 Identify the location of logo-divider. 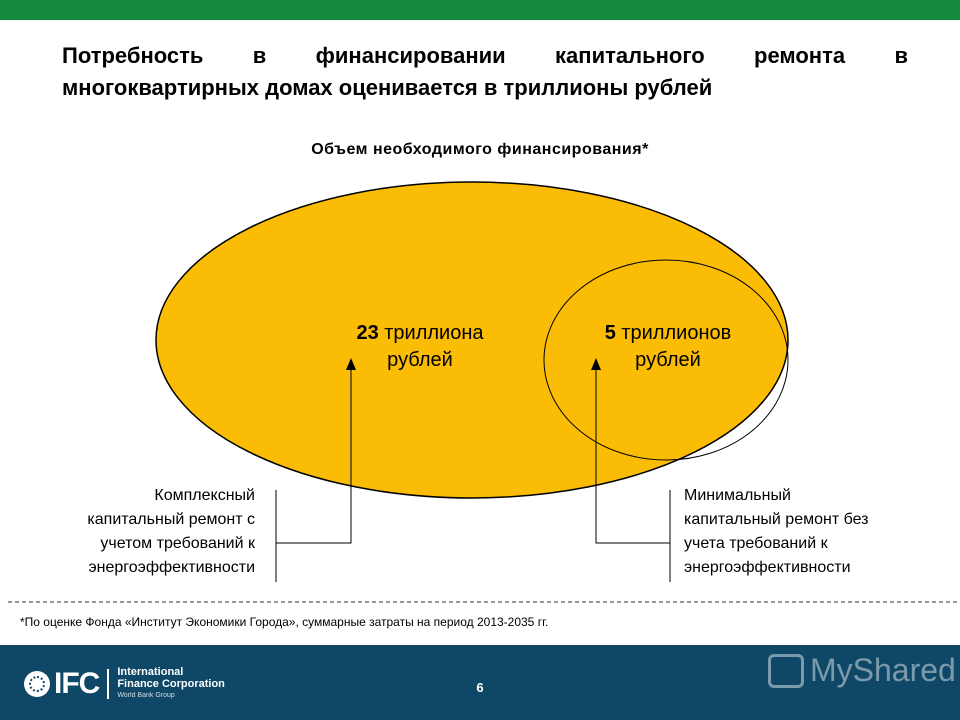
(108, 684).